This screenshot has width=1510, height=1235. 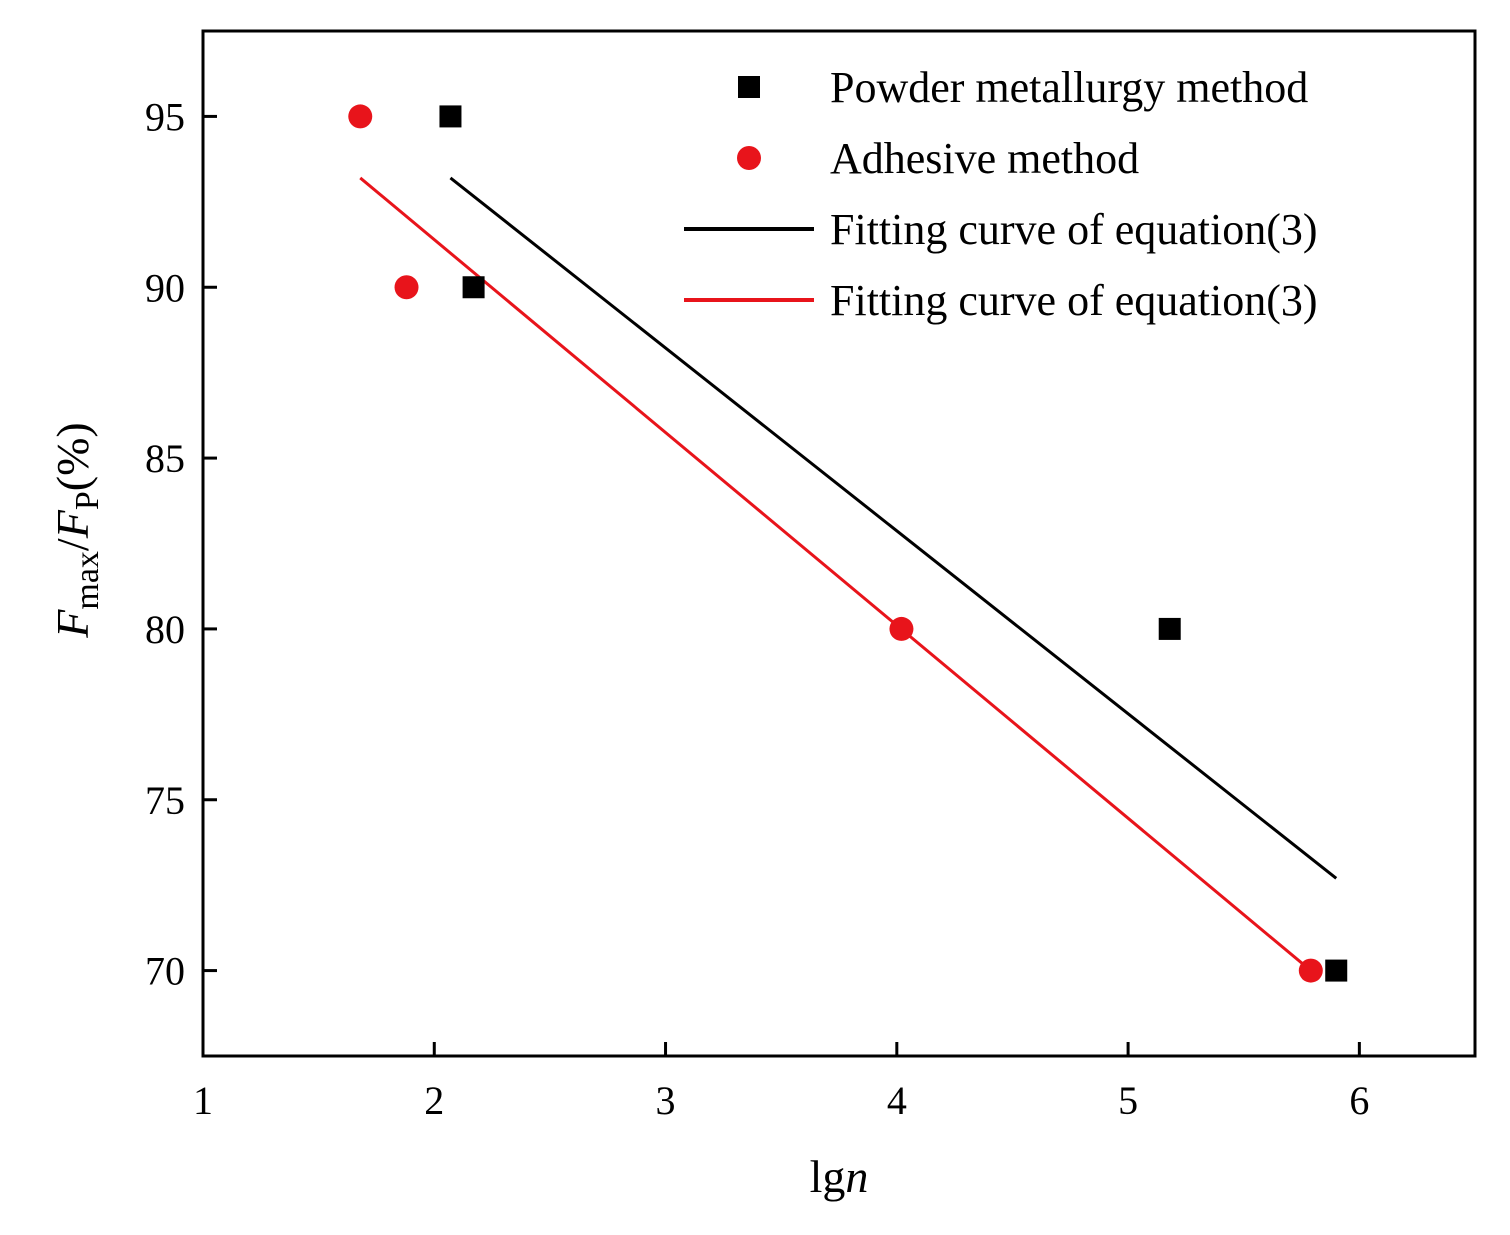 What do you see at coordinates (72, 456) in the screenshot?
I see `y-axis-title-tail: (%)` at bounding box center [72, 456].